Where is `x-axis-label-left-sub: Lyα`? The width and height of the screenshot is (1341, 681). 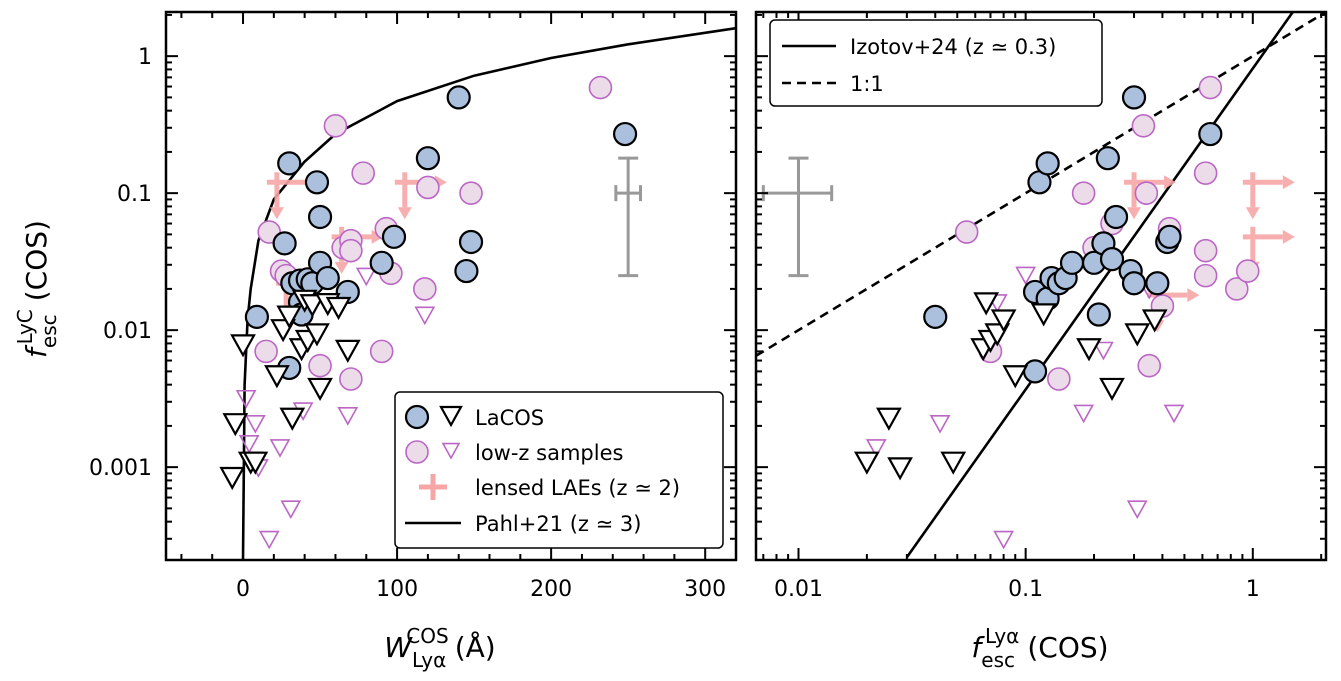
x-axis-label-left-sub: Lyα is located at coordinates (429, 660).